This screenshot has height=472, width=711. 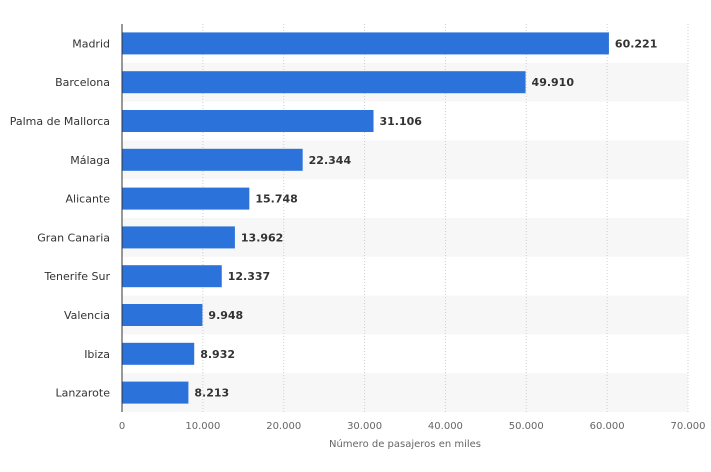 What do you see at coordinates (88, 199) in the screenshot?
I see `category-label: Alicante` at bounding box center [88, 199].